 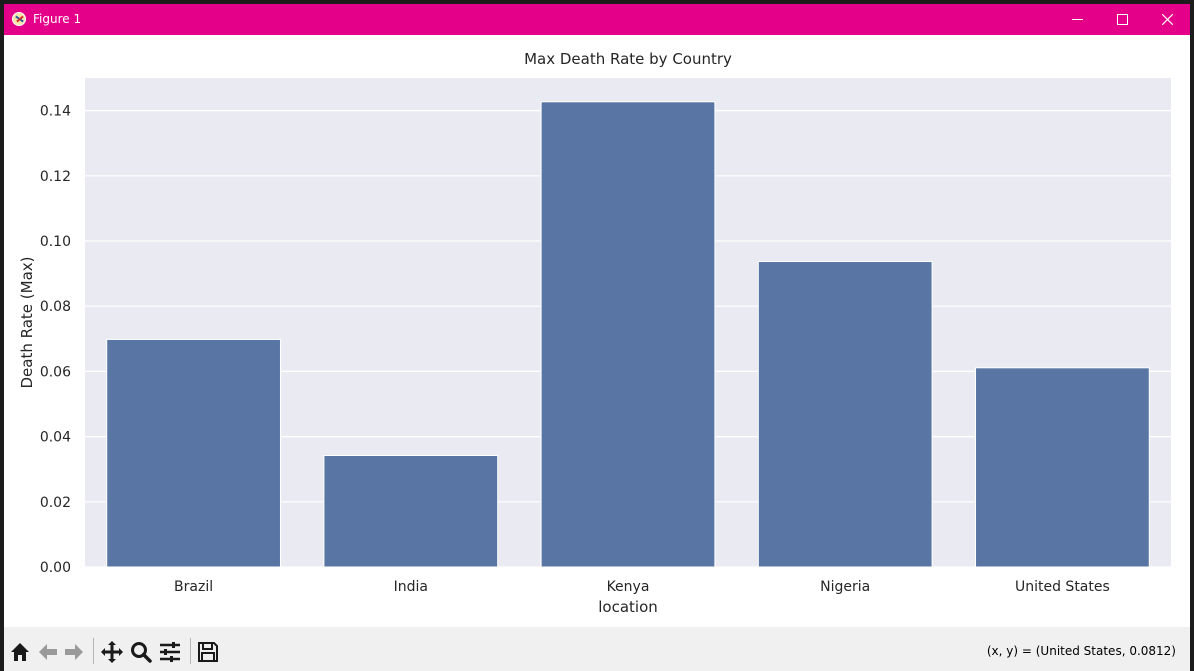 I want to click on y-tick-label: 0.12, so click(x=55, y=177).